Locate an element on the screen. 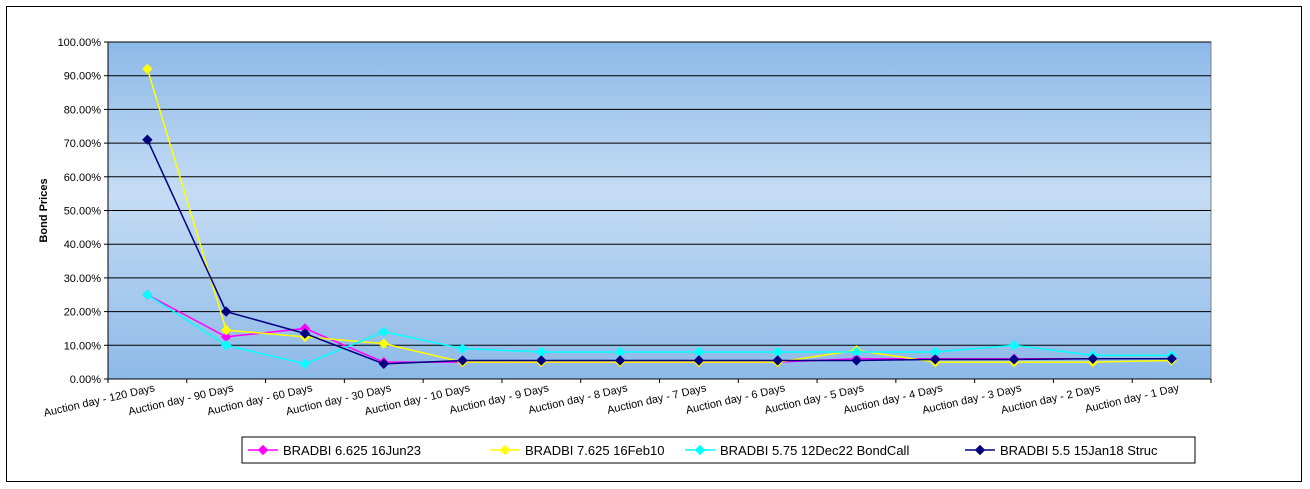 This screenshot has width=1310, height=489. y-tick-label: 90.00% is located at coordinates (83, 77).